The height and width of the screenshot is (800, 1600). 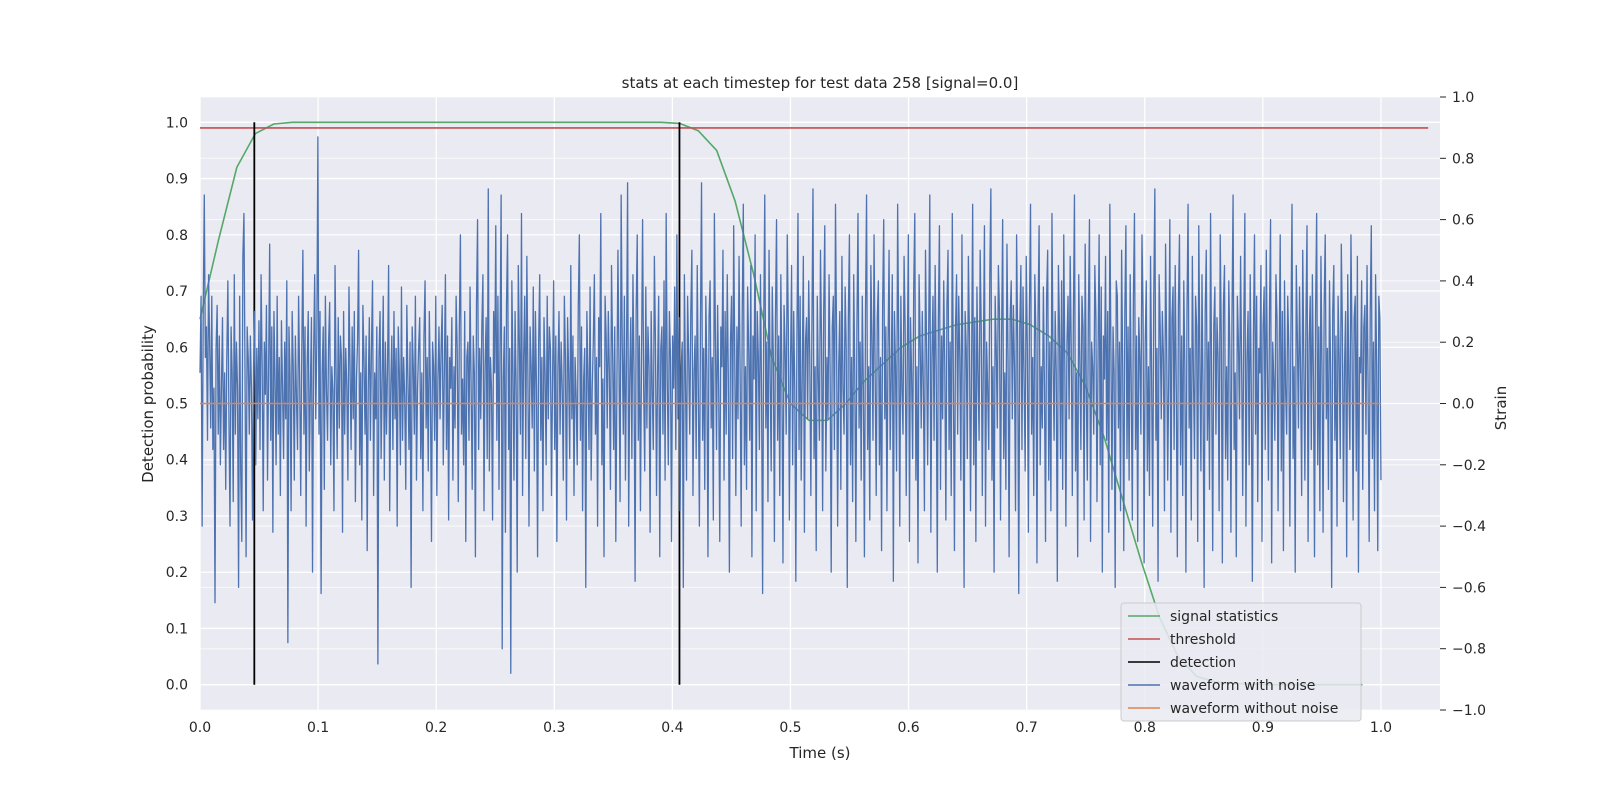 I want to click on y-tick-label: 0.2, so click(x=177, y=573).